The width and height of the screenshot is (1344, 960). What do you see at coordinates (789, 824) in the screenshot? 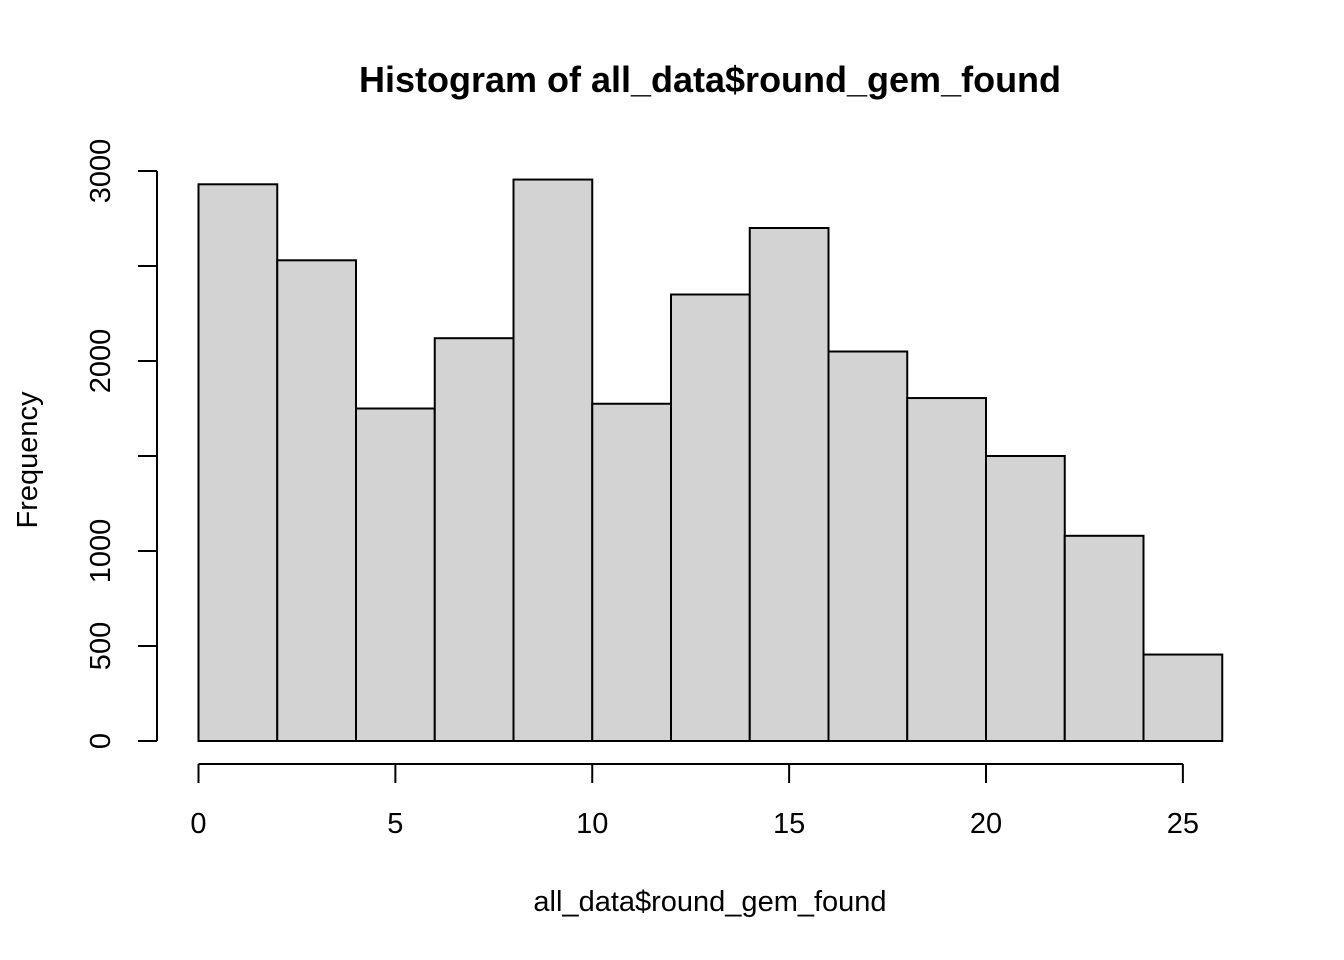
I see `x-tick-label-3: 15` at bounding box center [789, 824].